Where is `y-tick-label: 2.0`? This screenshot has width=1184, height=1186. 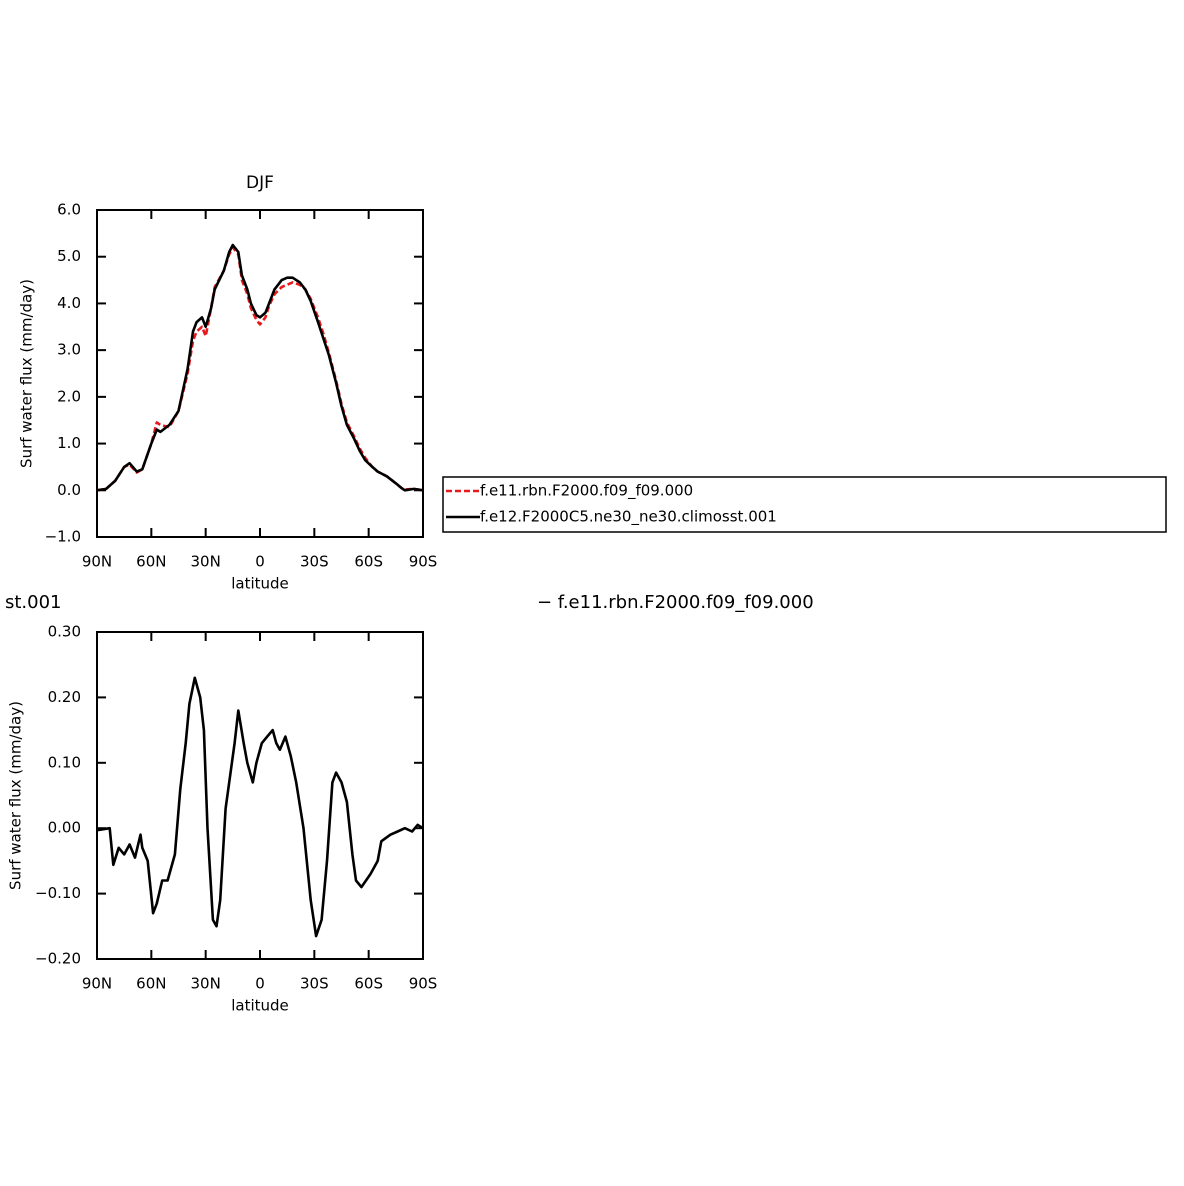
y-tick-label: 2.0 is located at coordinates (69, 396).